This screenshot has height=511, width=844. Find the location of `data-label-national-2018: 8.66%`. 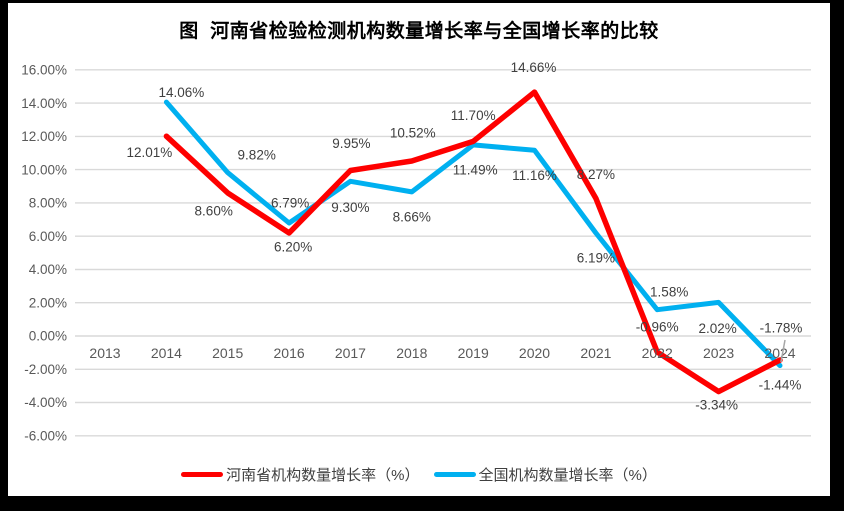

data-label-national-2018: 8.66% is located at coordinates (412, 217).